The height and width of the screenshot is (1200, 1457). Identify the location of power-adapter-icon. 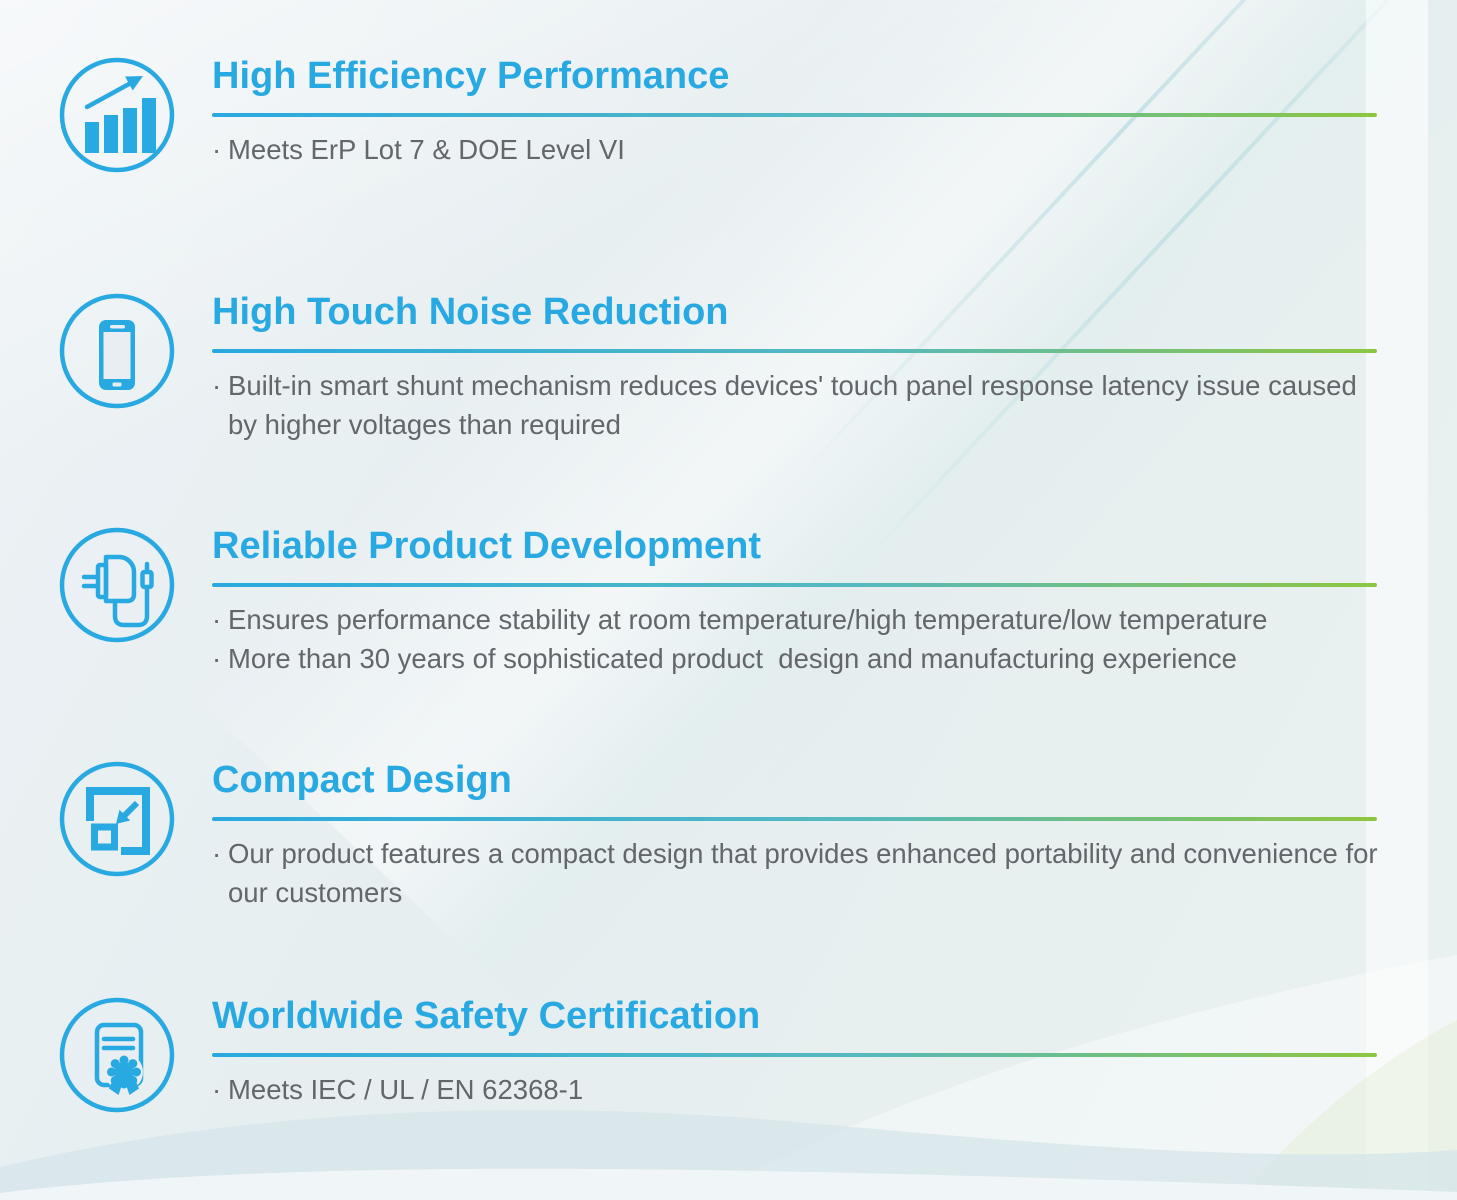
(117, 584).